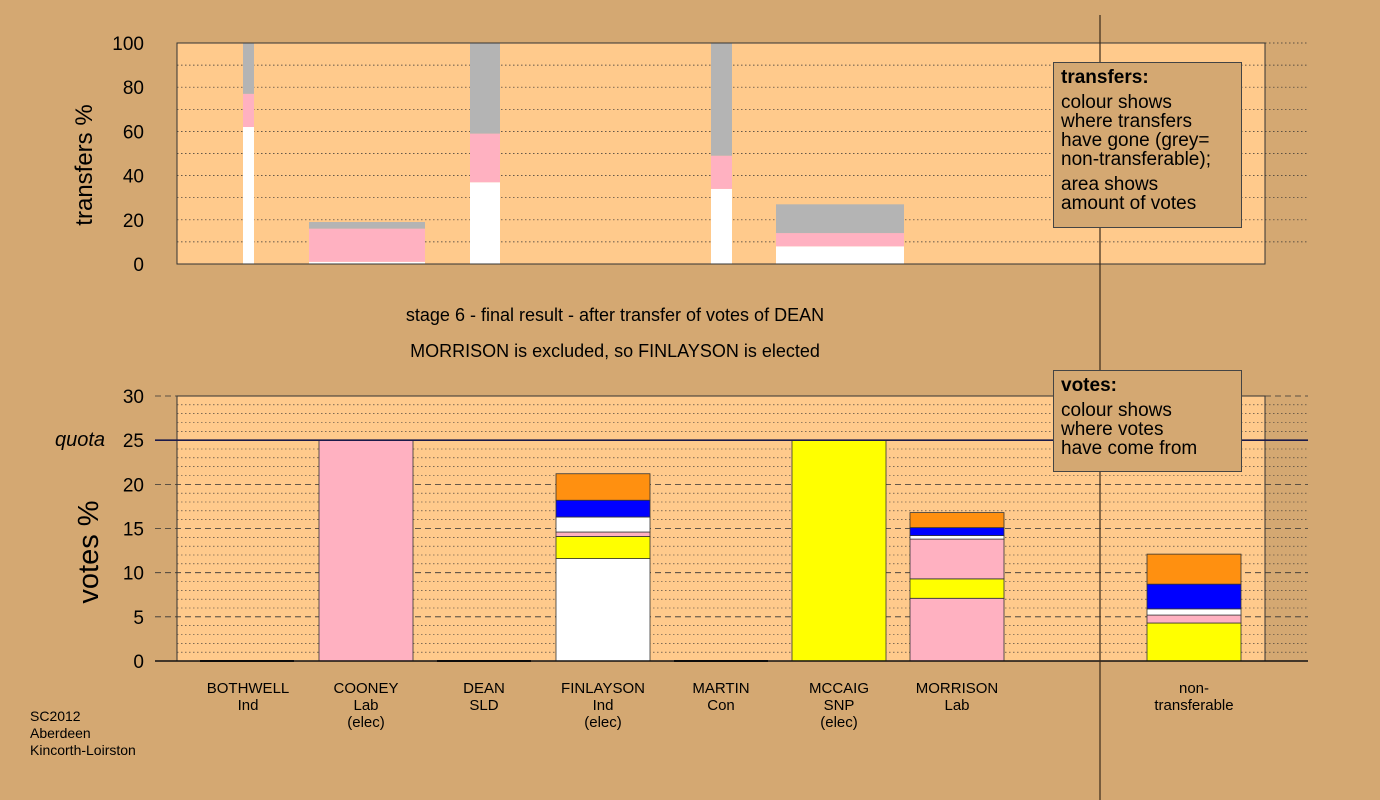 The width and height of the screenshot is (1380, 800). Describe the element at coordinates (60, 733) in the screenshot. I see `footer-council: Aberdeen` at that location.